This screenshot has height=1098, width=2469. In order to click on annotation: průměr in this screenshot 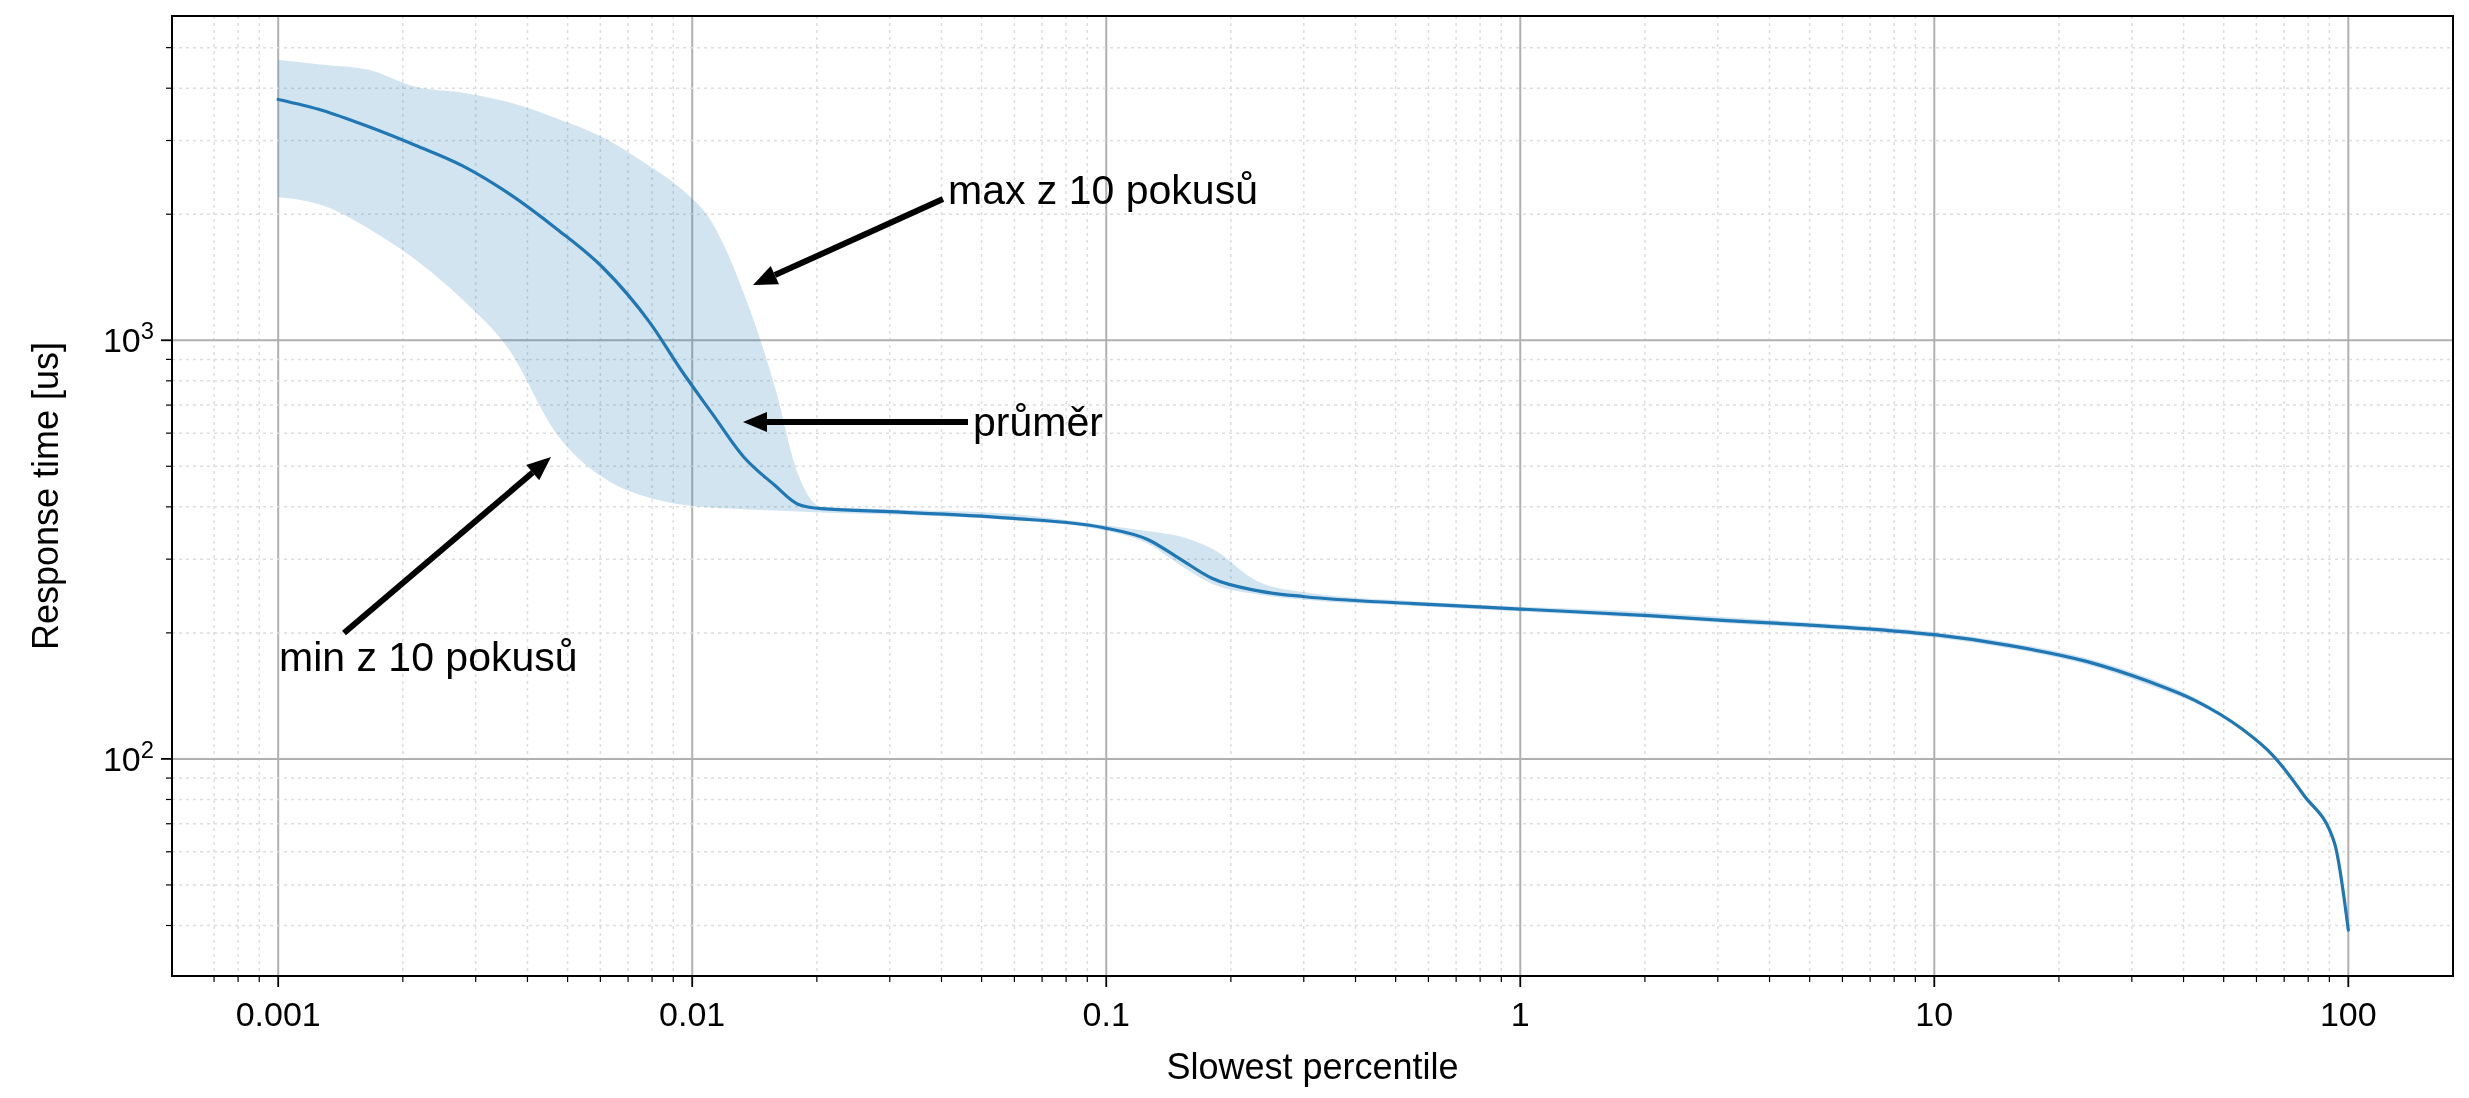, I will do `click(1038, 422)`.